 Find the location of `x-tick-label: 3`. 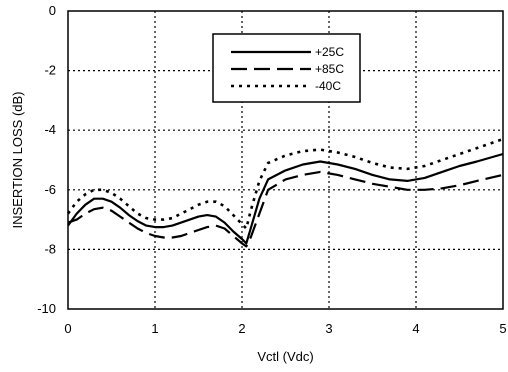

x-tick-label: 3 is located at coordinates (328, 328).